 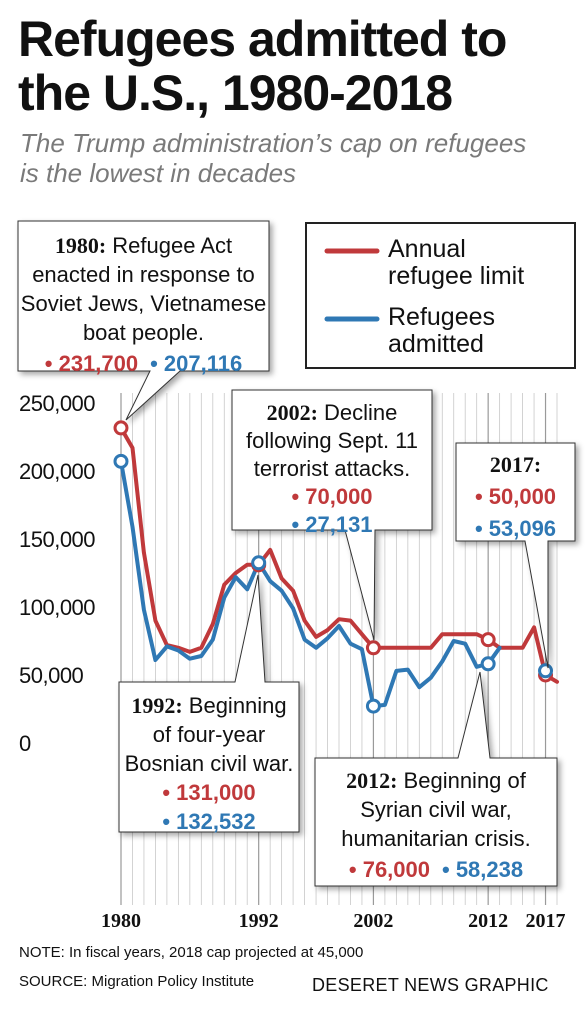 I want to click on callout-text-line: terrorist attacks., so click(x=332, y=468).